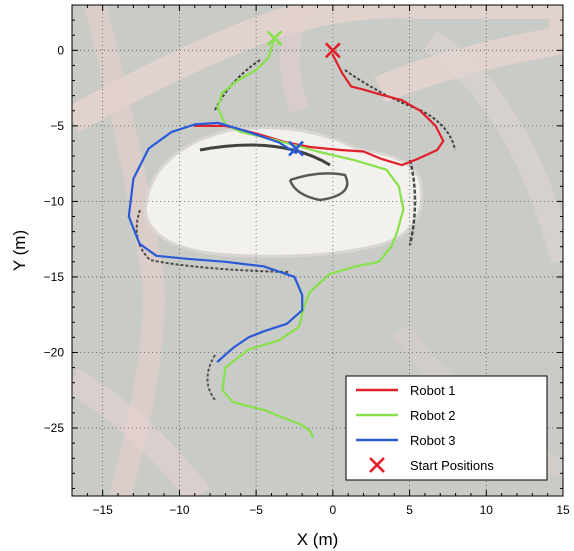  What do you see at coordinates (333, 510) in the screenshot?
I see `x-tick-label: 0` at bounding box center [333, 510].